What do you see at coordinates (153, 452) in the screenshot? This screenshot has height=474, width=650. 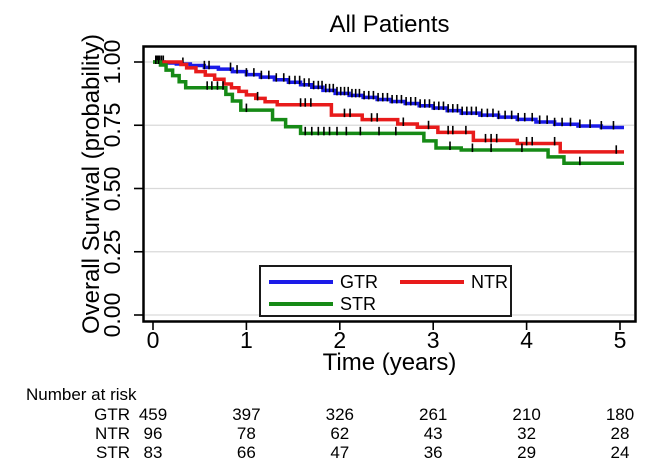 I see `risk-count-STR-t0: 83` at bounding box center [153, 452].